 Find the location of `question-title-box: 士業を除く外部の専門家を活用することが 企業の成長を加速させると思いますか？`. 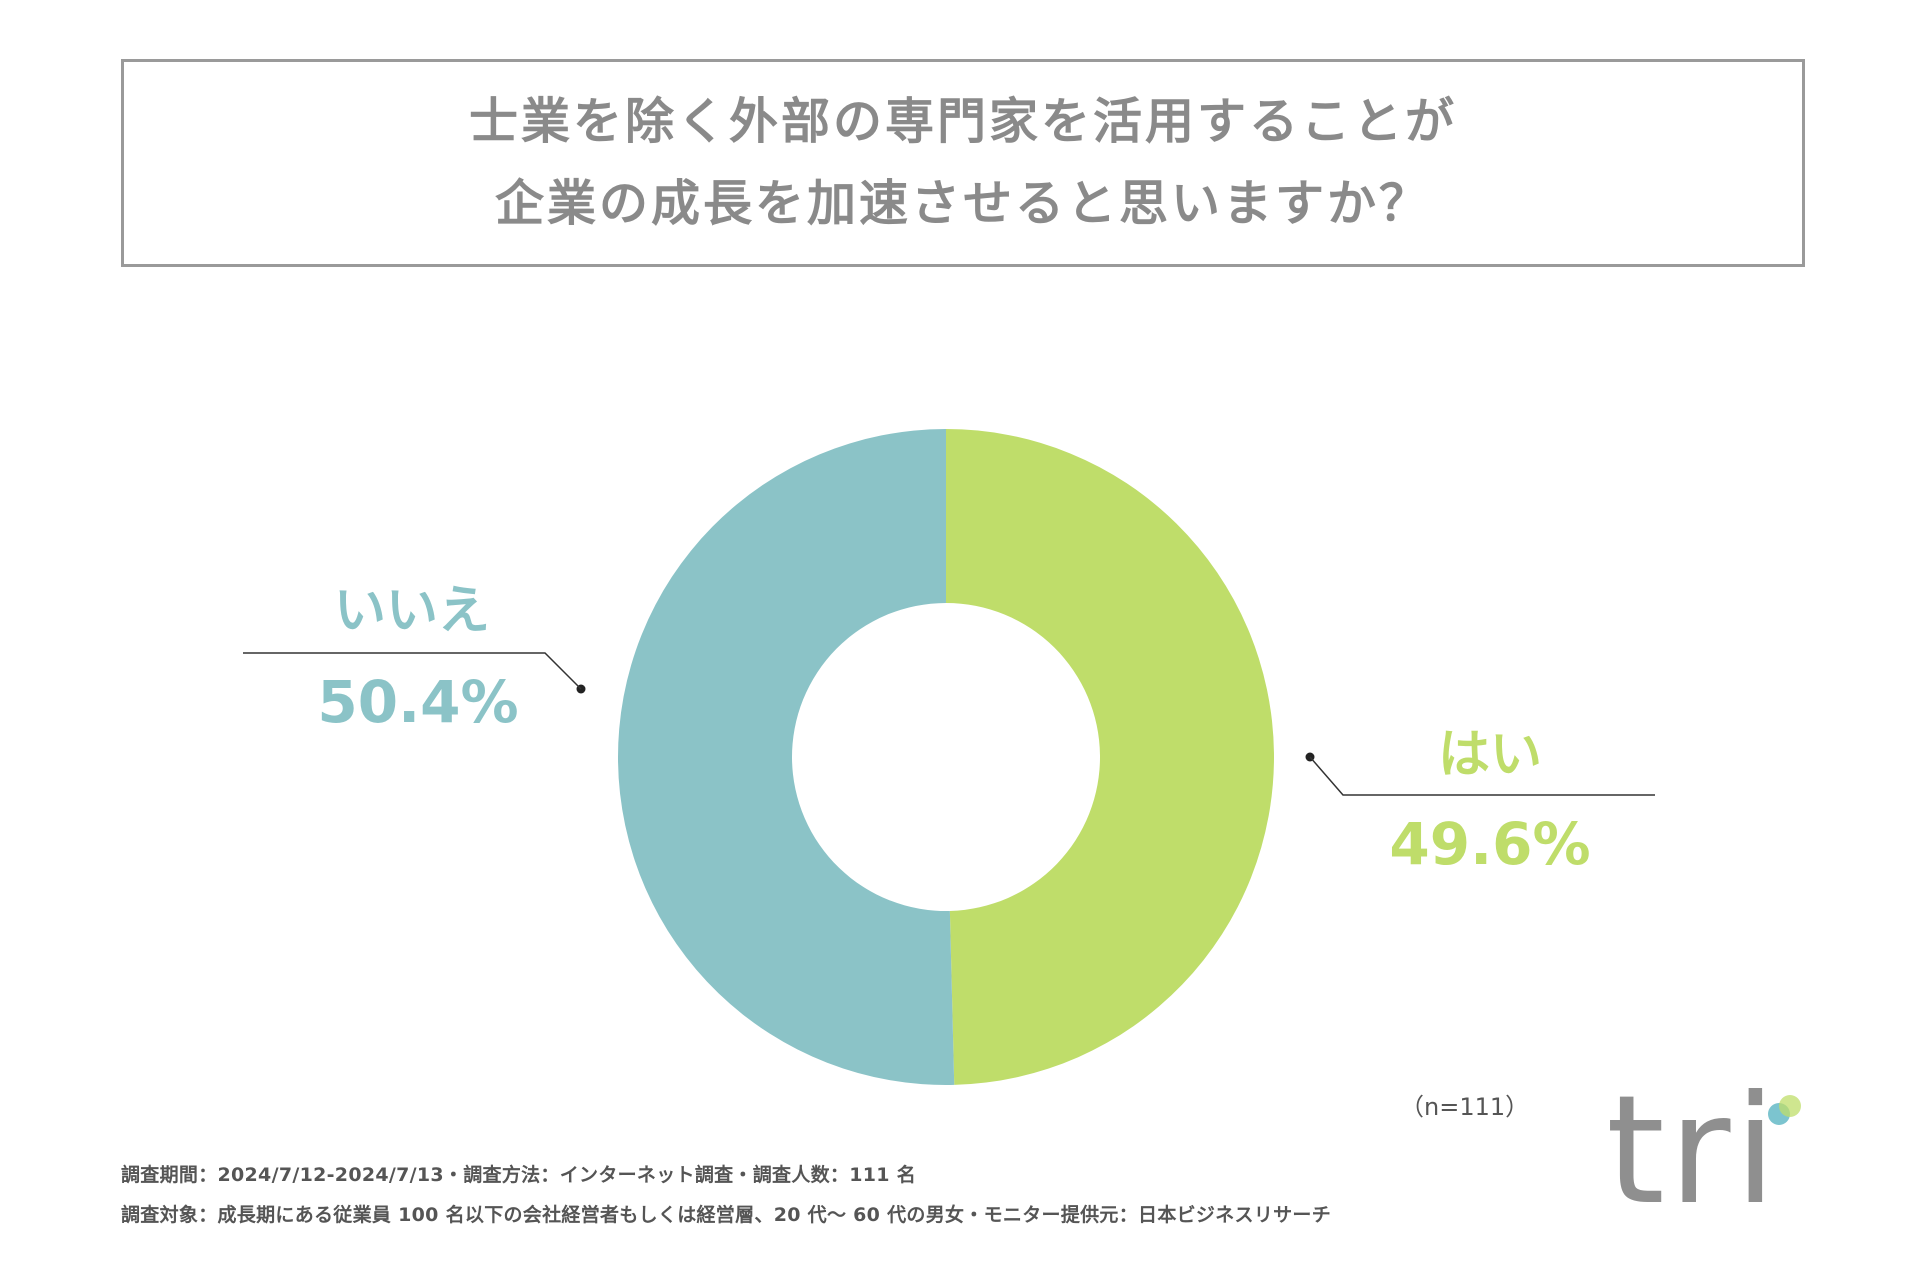

question-title-box: 士業を除く外部の専門家を活用することが 企業の成長を加速させると思いますか？ is located at coordinates (963, 163).